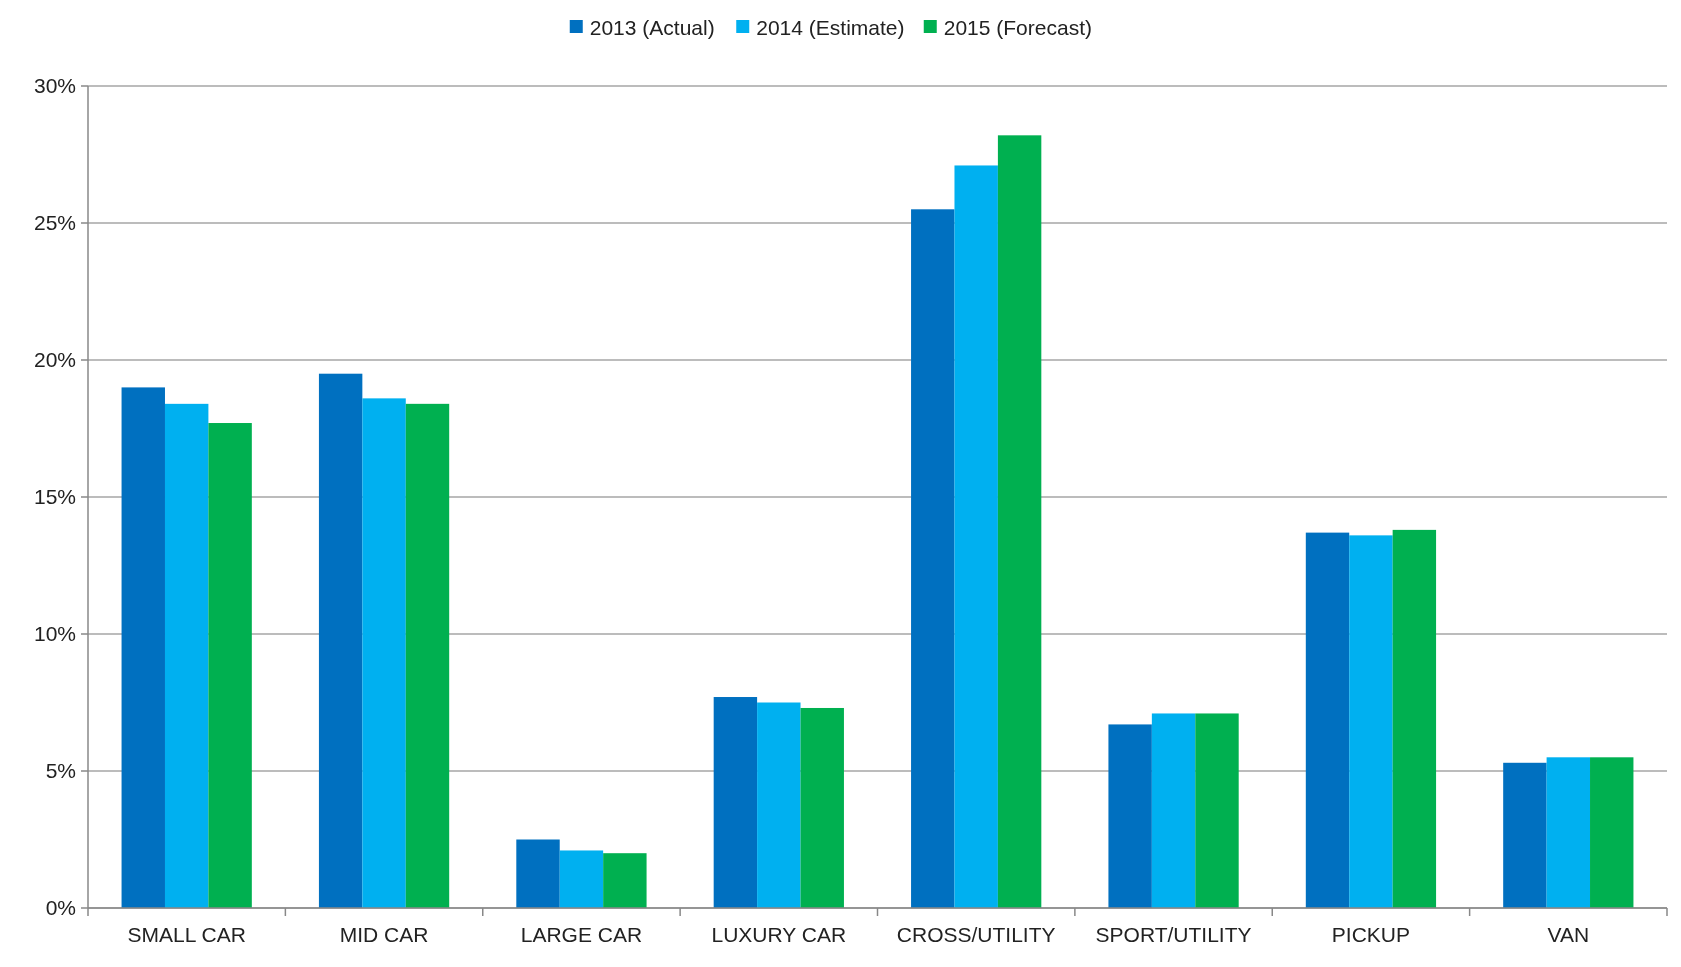 The width and height of the screenshot is (1681, 967). I want to click on y-tick-label: 5%, so click(60, 771).